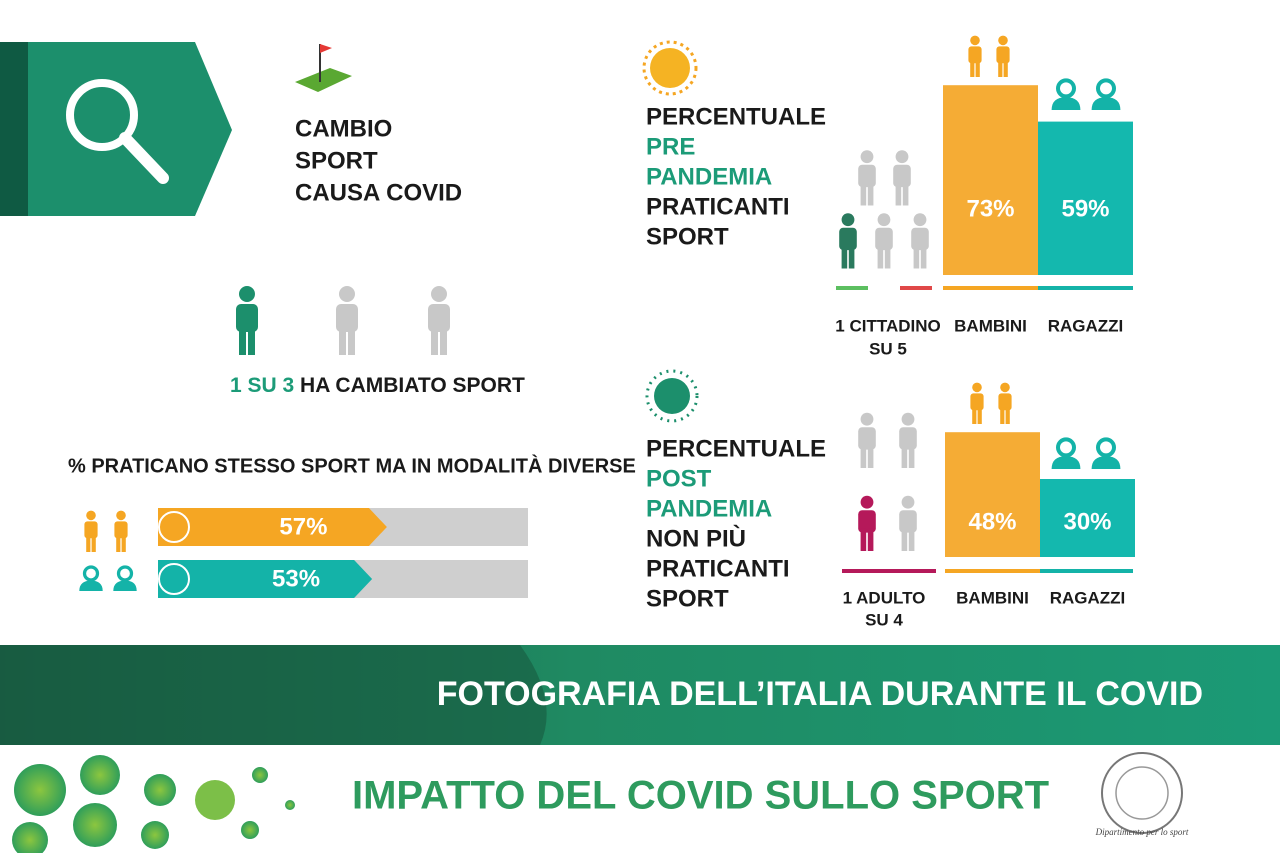  Describe the element at coordinates (262, 385) in the screenshot. I see `ratio: 1 SU 3` at that location.